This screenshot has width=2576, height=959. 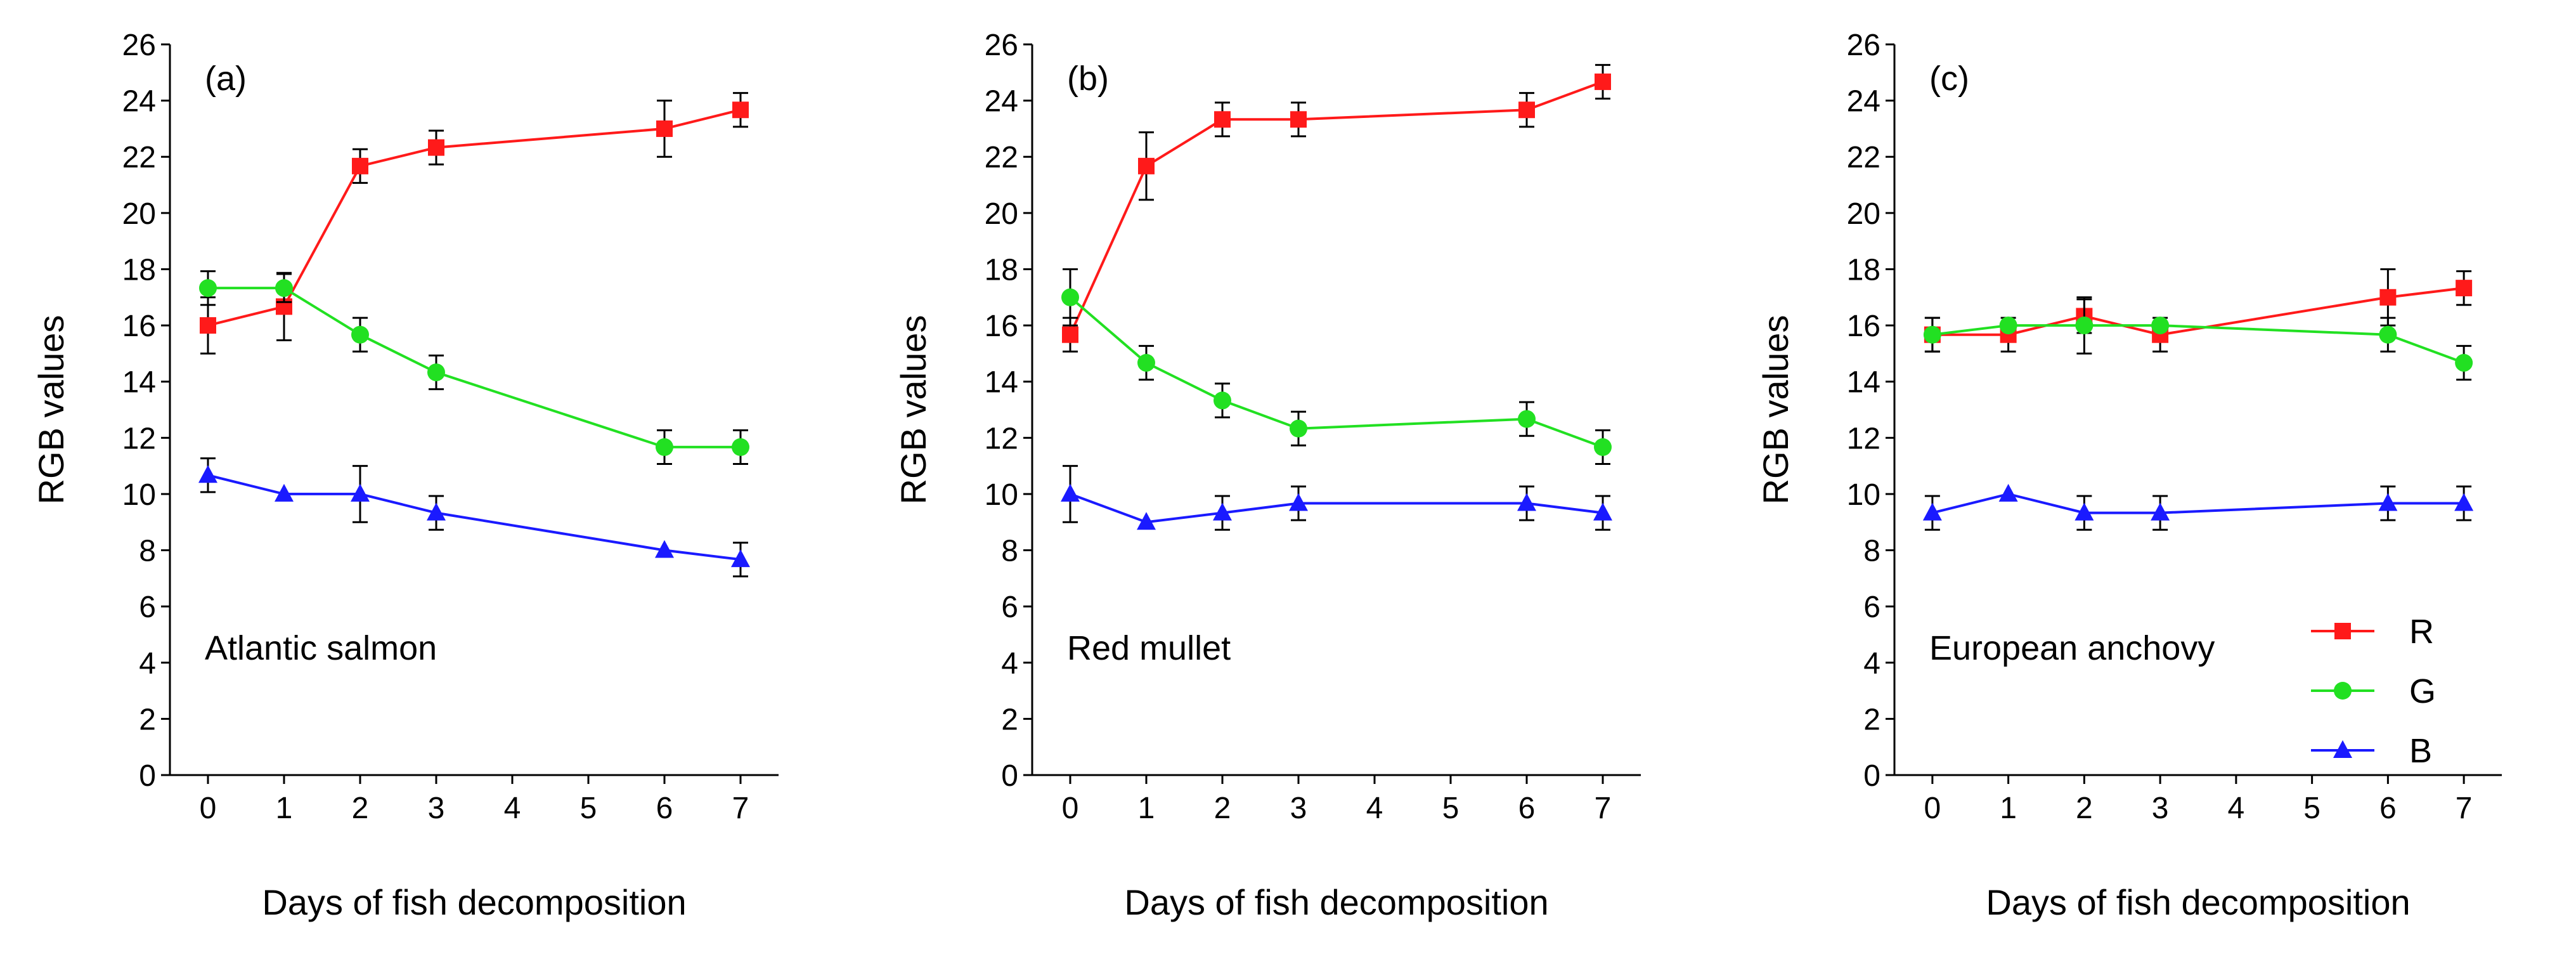 What do you see at coordinates (2342, 749) in the screenshot?
I see `legend-marker-B` at bounding box center [2342, 749].